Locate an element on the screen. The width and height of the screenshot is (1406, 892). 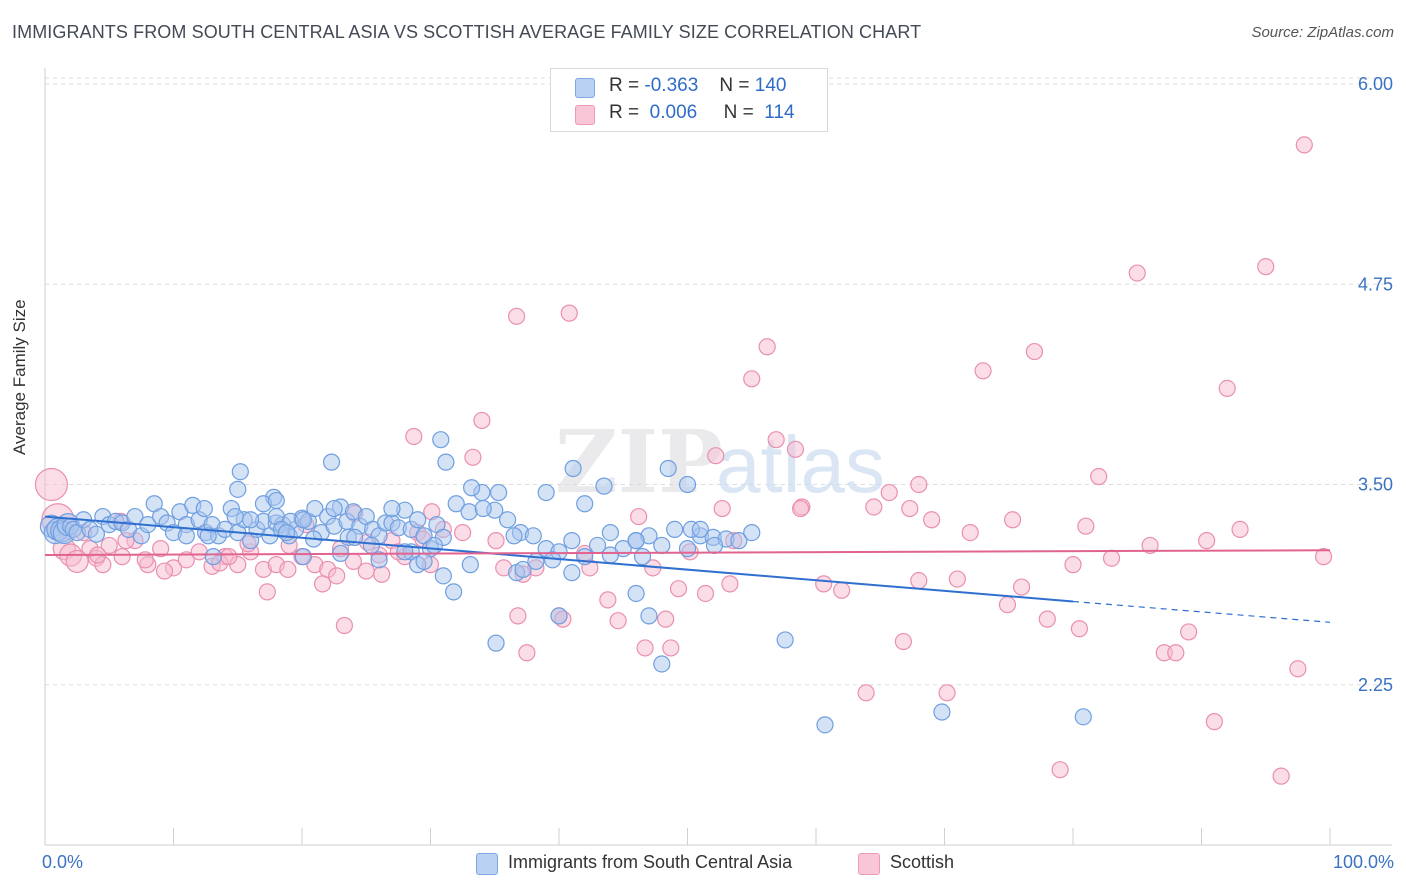
legend-swatch-asia is located at coordinates (585, 88).